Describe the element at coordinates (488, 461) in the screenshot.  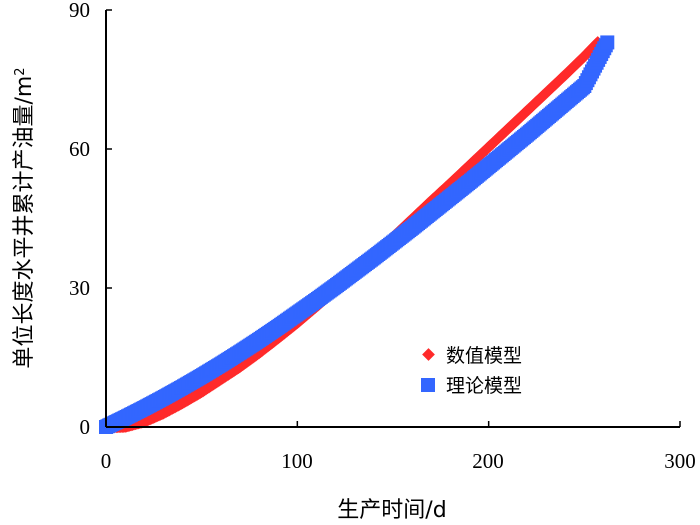
I see `x-tick-label-200: 200` at that location.